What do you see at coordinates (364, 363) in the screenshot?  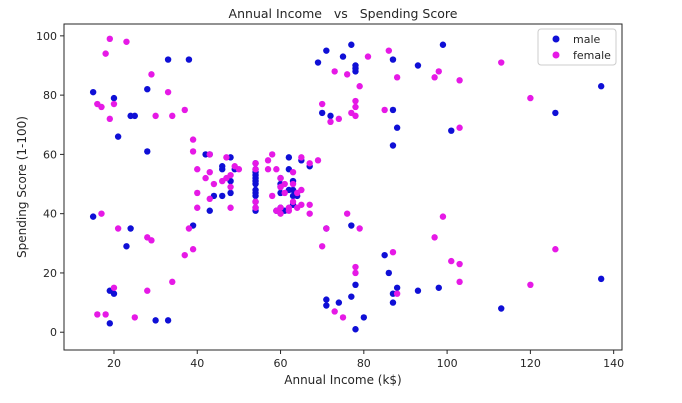 I see `x-tick-label: 80` at bounding box center [364, 363].